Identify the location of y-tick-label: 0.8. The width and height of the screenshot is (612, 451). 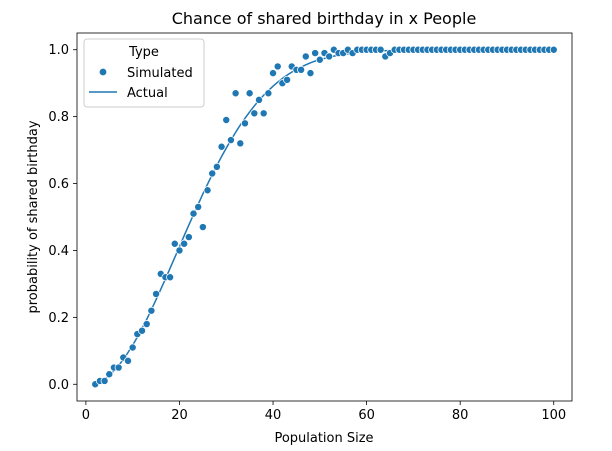
(58, 117).